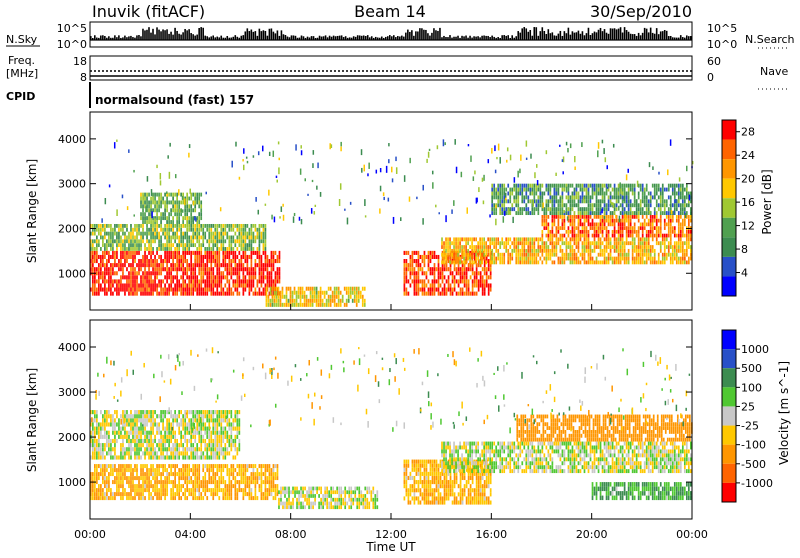  Describe the element at coordinates (174, 100) in the screenshot. I see `cpid-mode-text: normalsound (fast) 157` at that location.